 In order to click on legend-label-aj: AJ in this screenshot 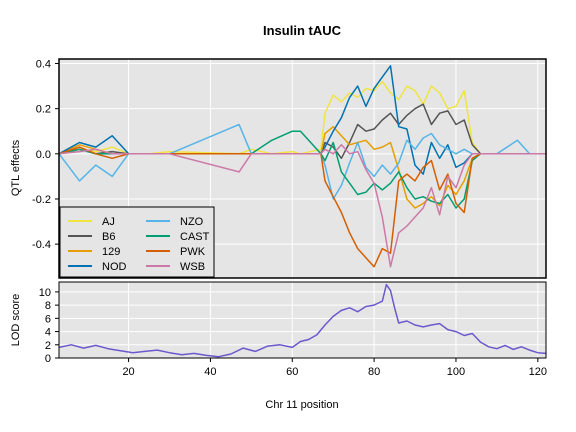, I will do `click(108, 222)`.